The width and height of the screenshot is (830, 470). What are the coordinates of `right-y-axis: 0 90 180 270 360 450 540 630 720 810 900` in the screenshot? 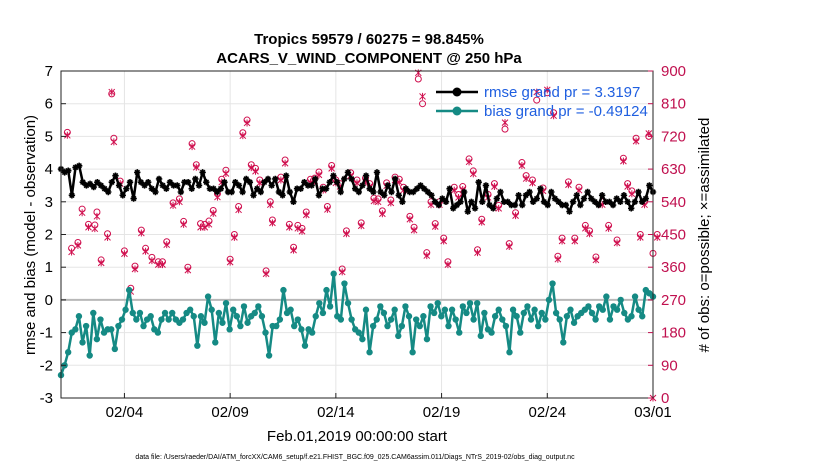 It's located at (667, 235).